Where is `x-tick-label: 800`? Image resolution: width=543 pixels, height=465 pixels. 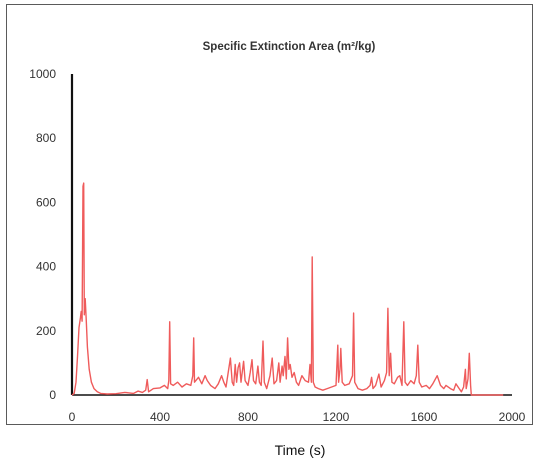 x-tick-label: 800 is located at coordinates (248, 417).